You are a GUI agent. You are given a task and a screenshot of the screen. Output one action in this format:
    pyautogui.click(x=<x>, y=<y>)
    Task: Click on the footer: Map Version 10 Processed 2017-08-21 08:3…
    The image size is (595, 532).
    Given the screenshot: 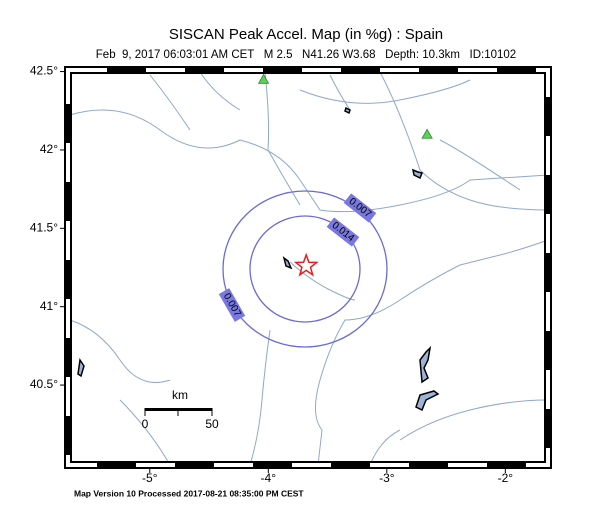 What is the action you would take?
    pyautogui.click(x=189, y=493)
    